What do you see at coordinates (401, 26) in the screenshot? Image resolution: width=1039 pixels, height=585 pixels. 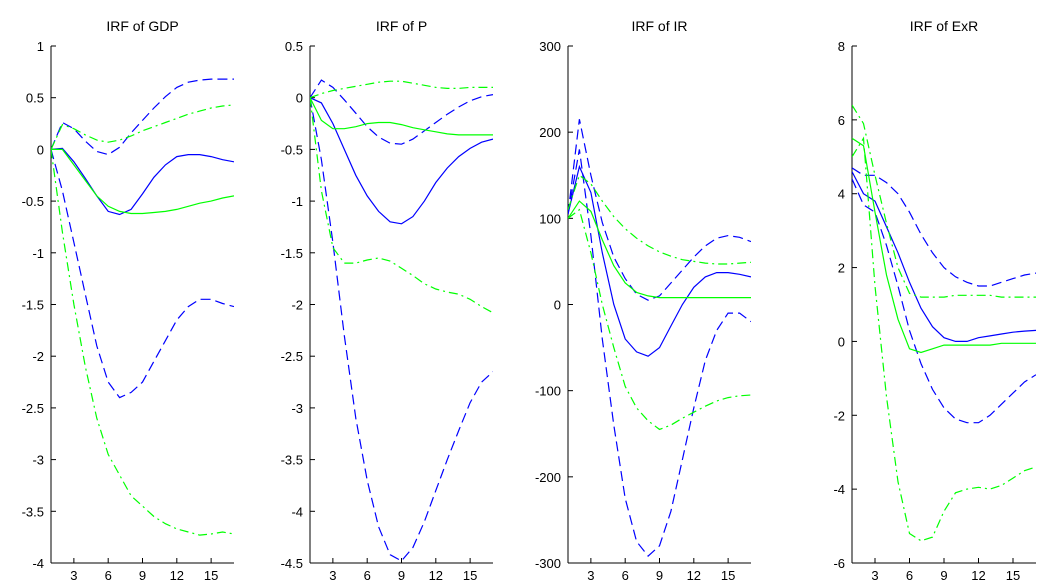 I see `panel-title: IRF of P` at bounding box center [401, 26].